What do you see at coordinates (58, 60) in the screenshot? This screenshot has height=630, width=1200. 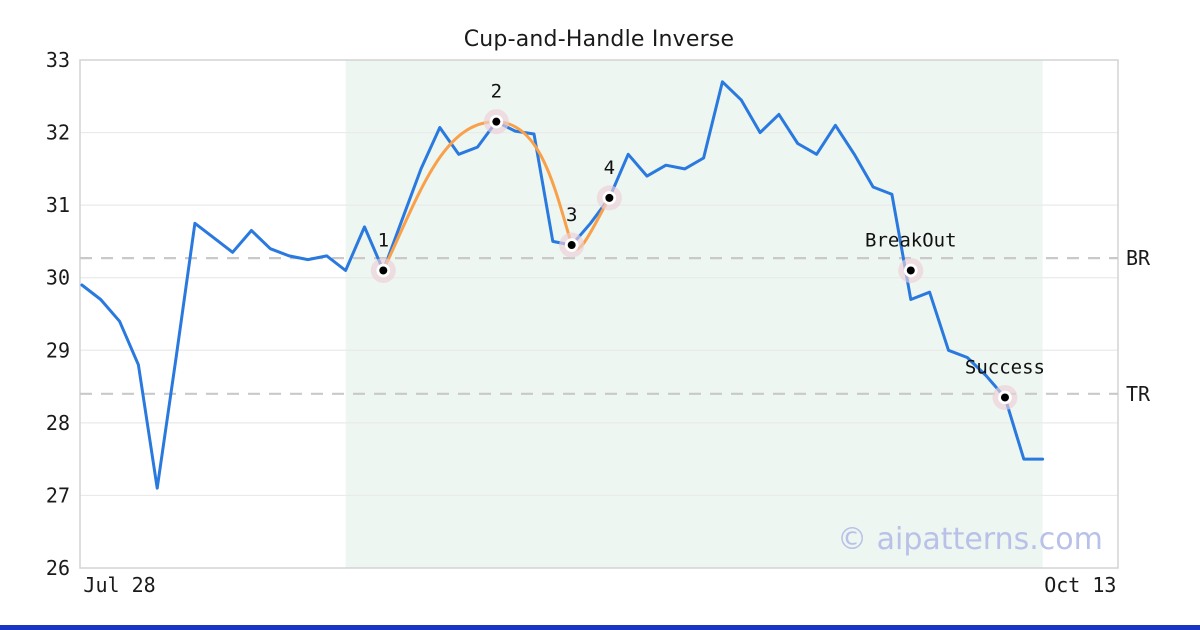 I see `y-tick-label: 33` at bounding box center [58, 60].